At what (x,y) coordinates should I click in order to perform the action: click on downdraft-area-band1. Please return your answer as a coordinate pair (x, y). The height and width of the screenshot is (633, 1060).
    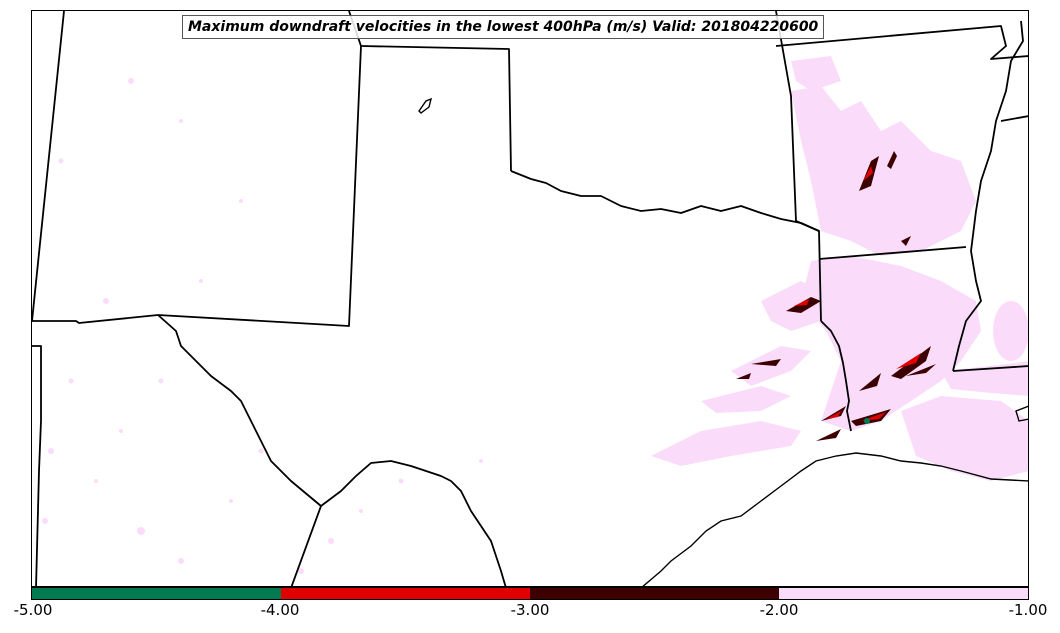
    Looking at the image, I should click on (771, 366).